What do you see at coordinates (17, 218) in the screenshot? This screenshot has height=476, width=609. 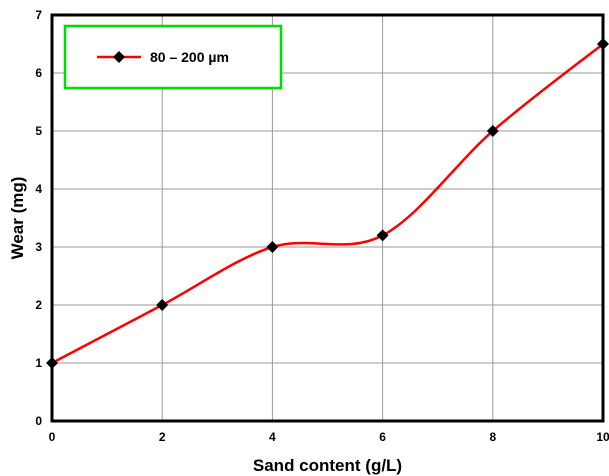 I see `y-axis-title: Wear (mg)` at bounding box center [17, 218].